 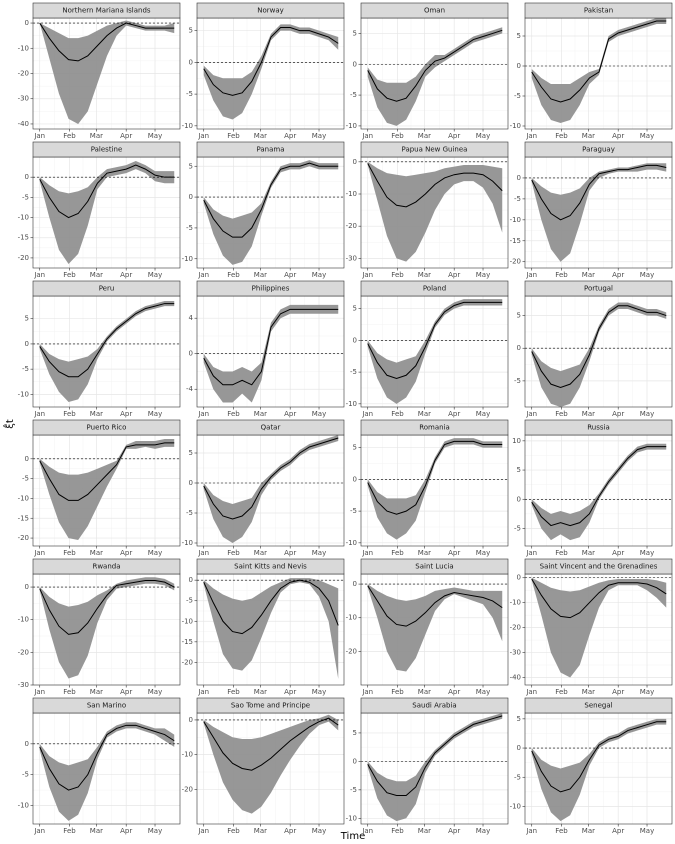 I want to click on panel: Jan Feb Mar Apr May -10 -5 0 San Marino, so click(x=99, y=766).